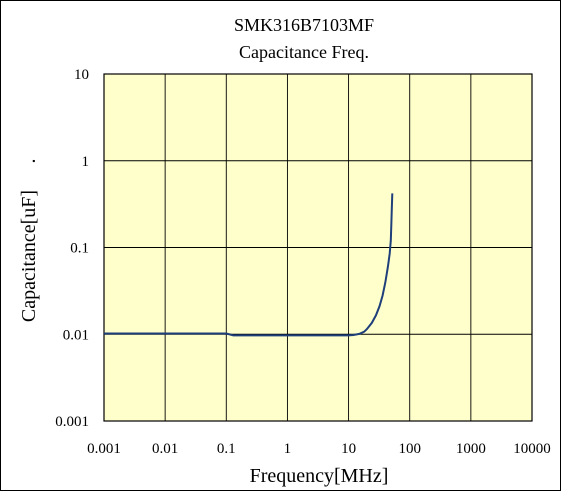 This screenshot has width=561, height=495. What do you see at coordinates (72, 422) in the screenshot?
I see `y-tick-label: 0.001` at bounding box center [72, 422].